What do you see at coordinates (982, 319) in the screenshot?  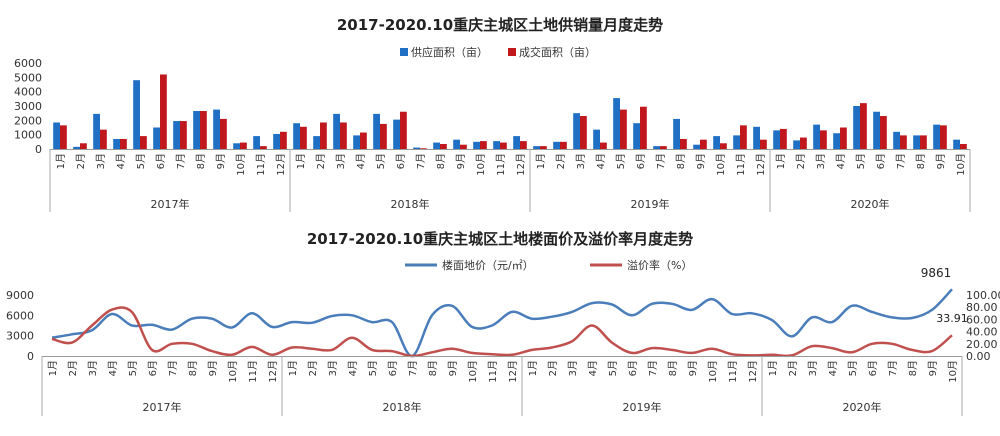 I see `chart2-right-tick-label: 60.00` at bounding box center [982, 319].